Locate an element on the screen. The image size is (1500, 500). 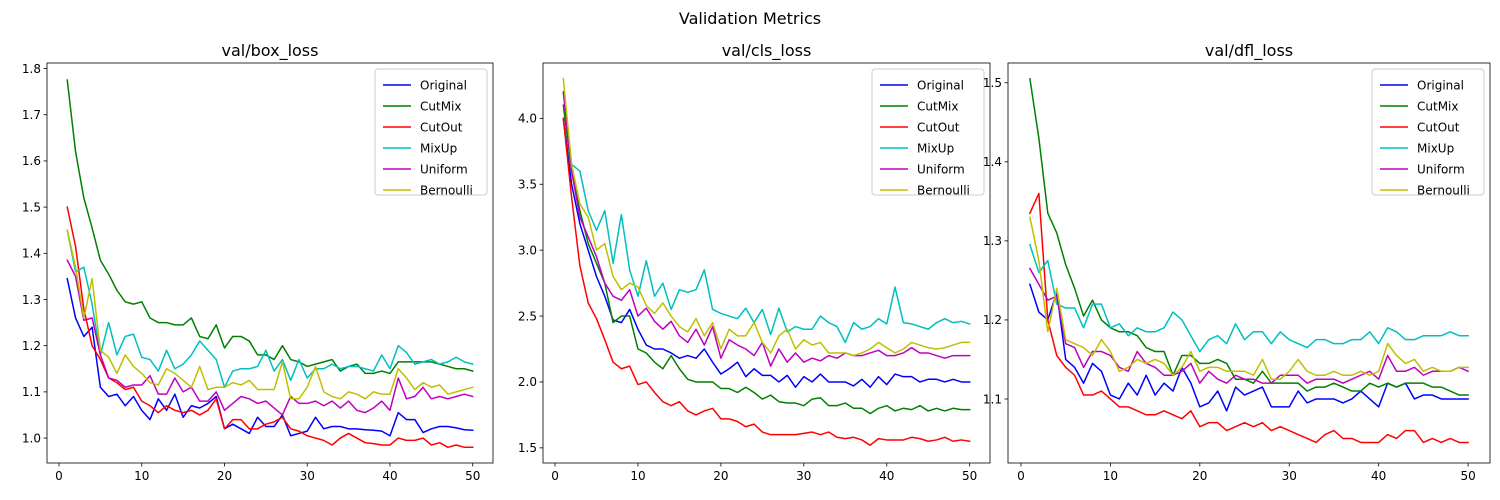
y-tick-label: 1.7 is located at coordinates (31, 115).